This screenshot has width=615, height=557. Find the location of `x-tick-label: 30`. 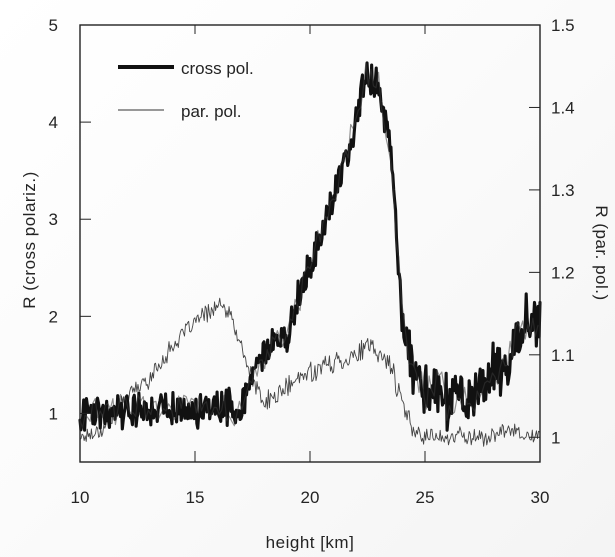

x-tick-label: 30 is located at coordinates (540, 497).